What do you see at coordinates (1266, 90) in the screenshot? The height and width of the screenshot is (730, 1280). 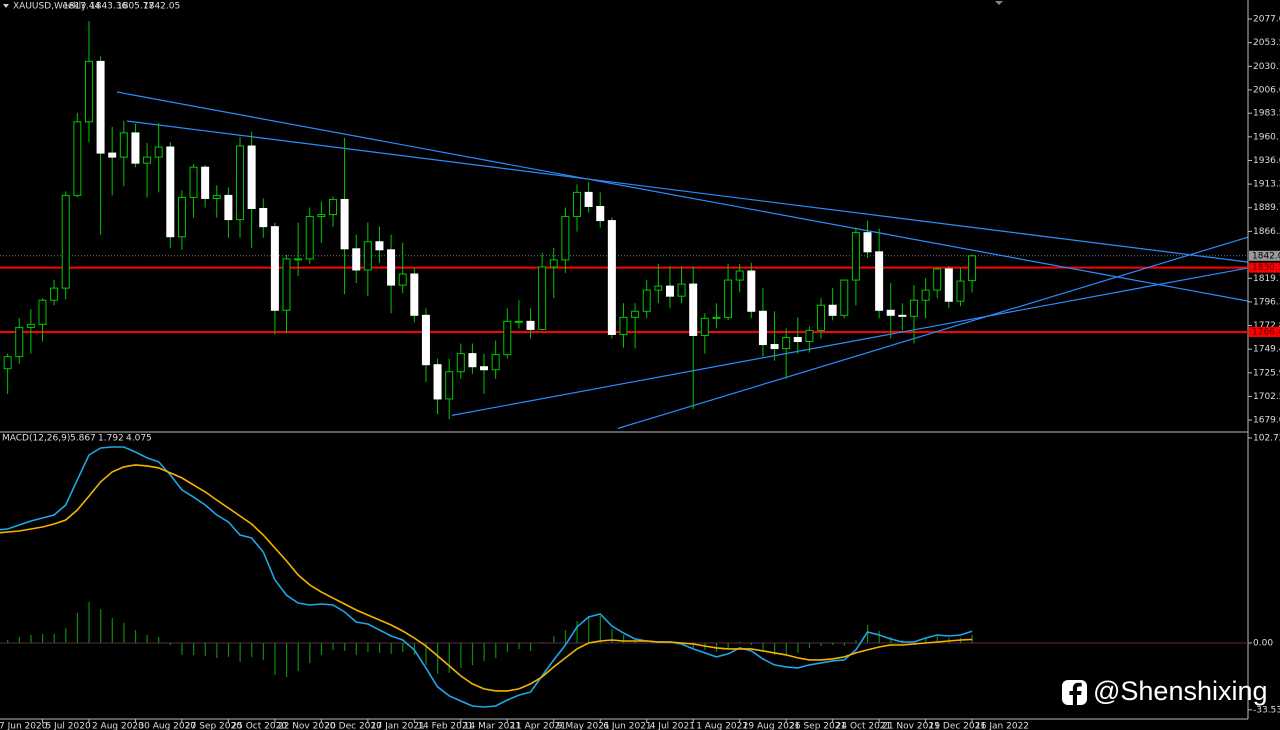 I see `y-tick-label: 2006.65` at bounding box center [1266, 90].